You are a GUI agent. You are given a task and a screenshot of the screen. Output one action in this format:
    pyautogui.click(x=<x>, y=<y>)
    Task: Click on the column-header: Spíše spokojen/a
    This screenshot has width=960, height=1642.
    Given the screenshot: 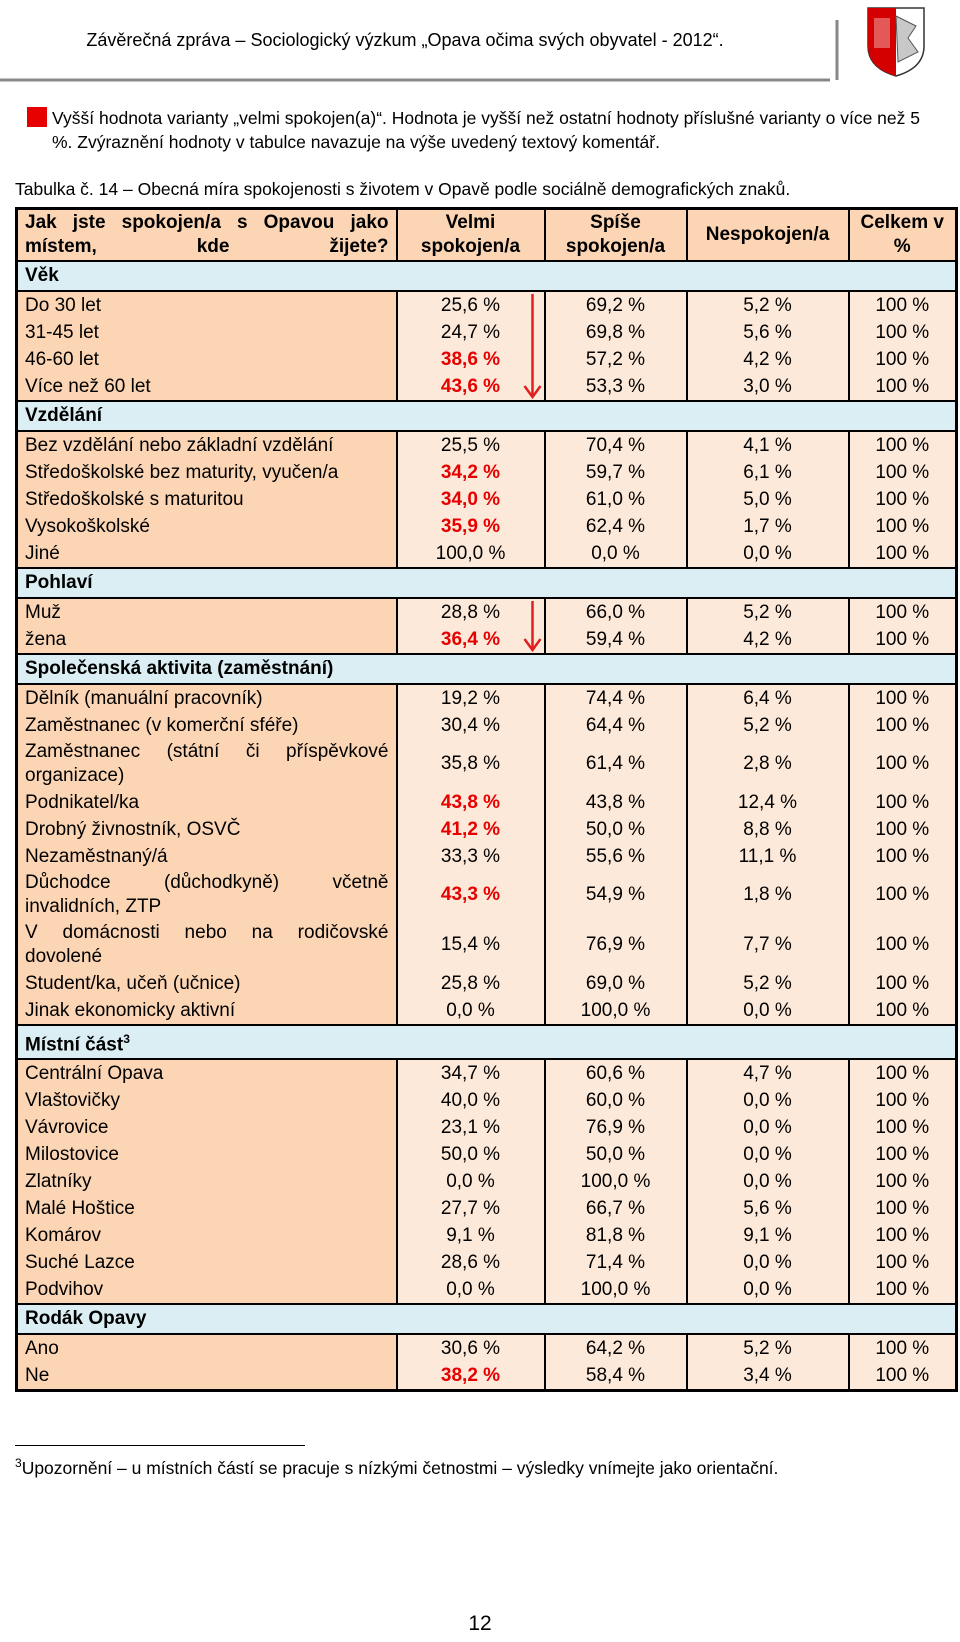 What is the action you would take?
    pyautogui.click(x=615, y=234)
    